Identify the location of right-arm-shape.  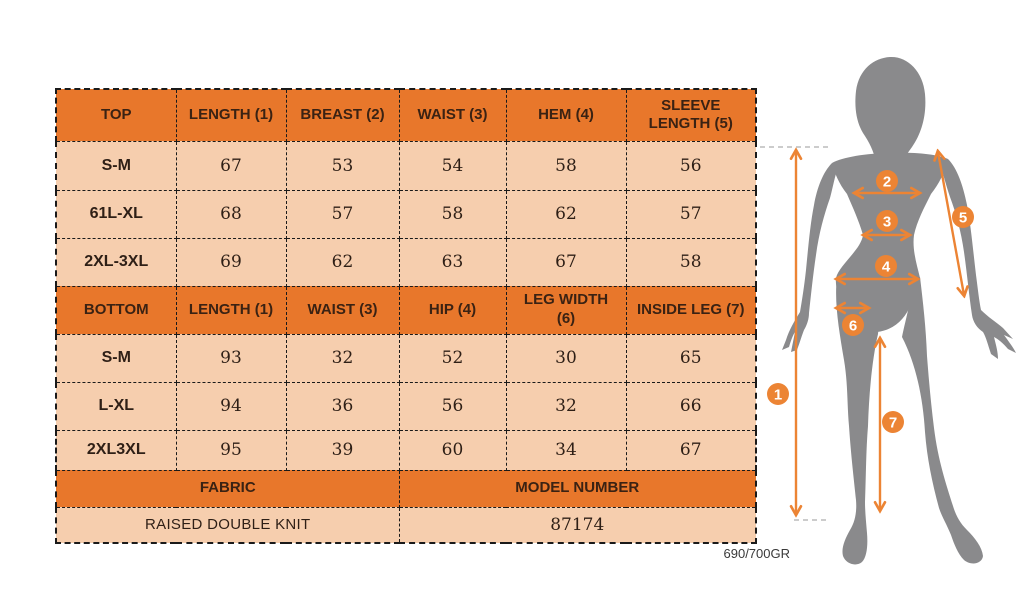
(978, 259).